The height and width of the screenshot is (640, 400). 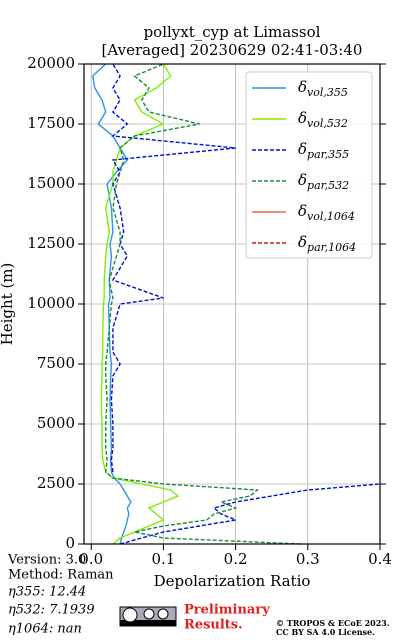 What do you see at coordinates (91, 559) in the screenshot?
I see `x-tick-label: 0.0` at bounding box center [91, 559].